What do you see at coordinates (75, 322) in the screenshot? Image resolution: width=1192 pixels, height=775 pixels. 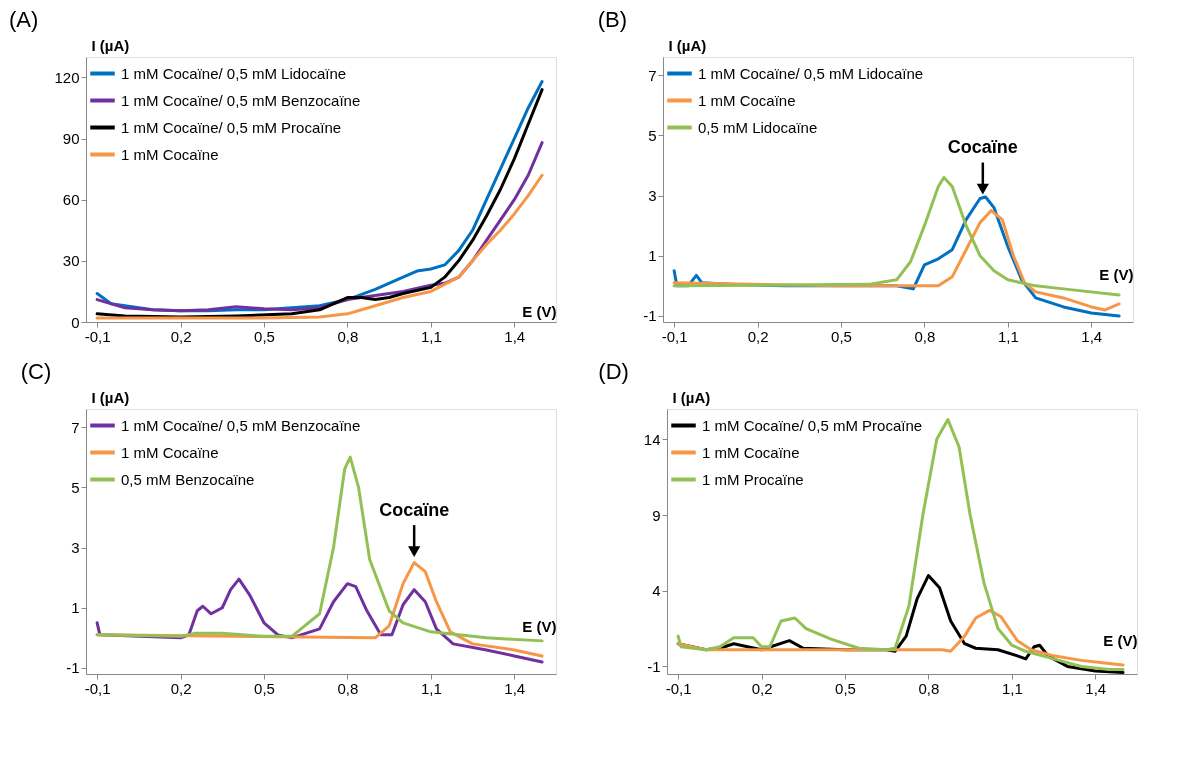 I see `y-tick-label: 0` at bounding box center [75, 322].